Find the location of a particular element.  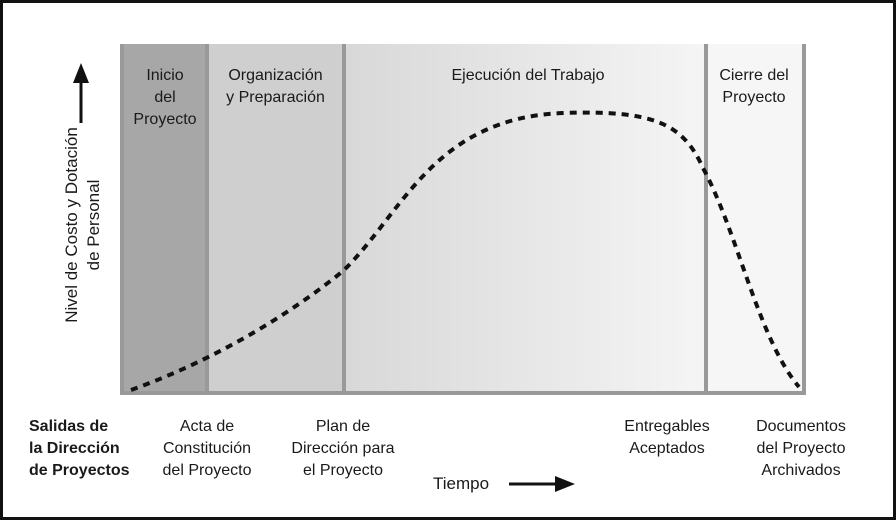

phase-1-area is located at coordinates (164, 218).